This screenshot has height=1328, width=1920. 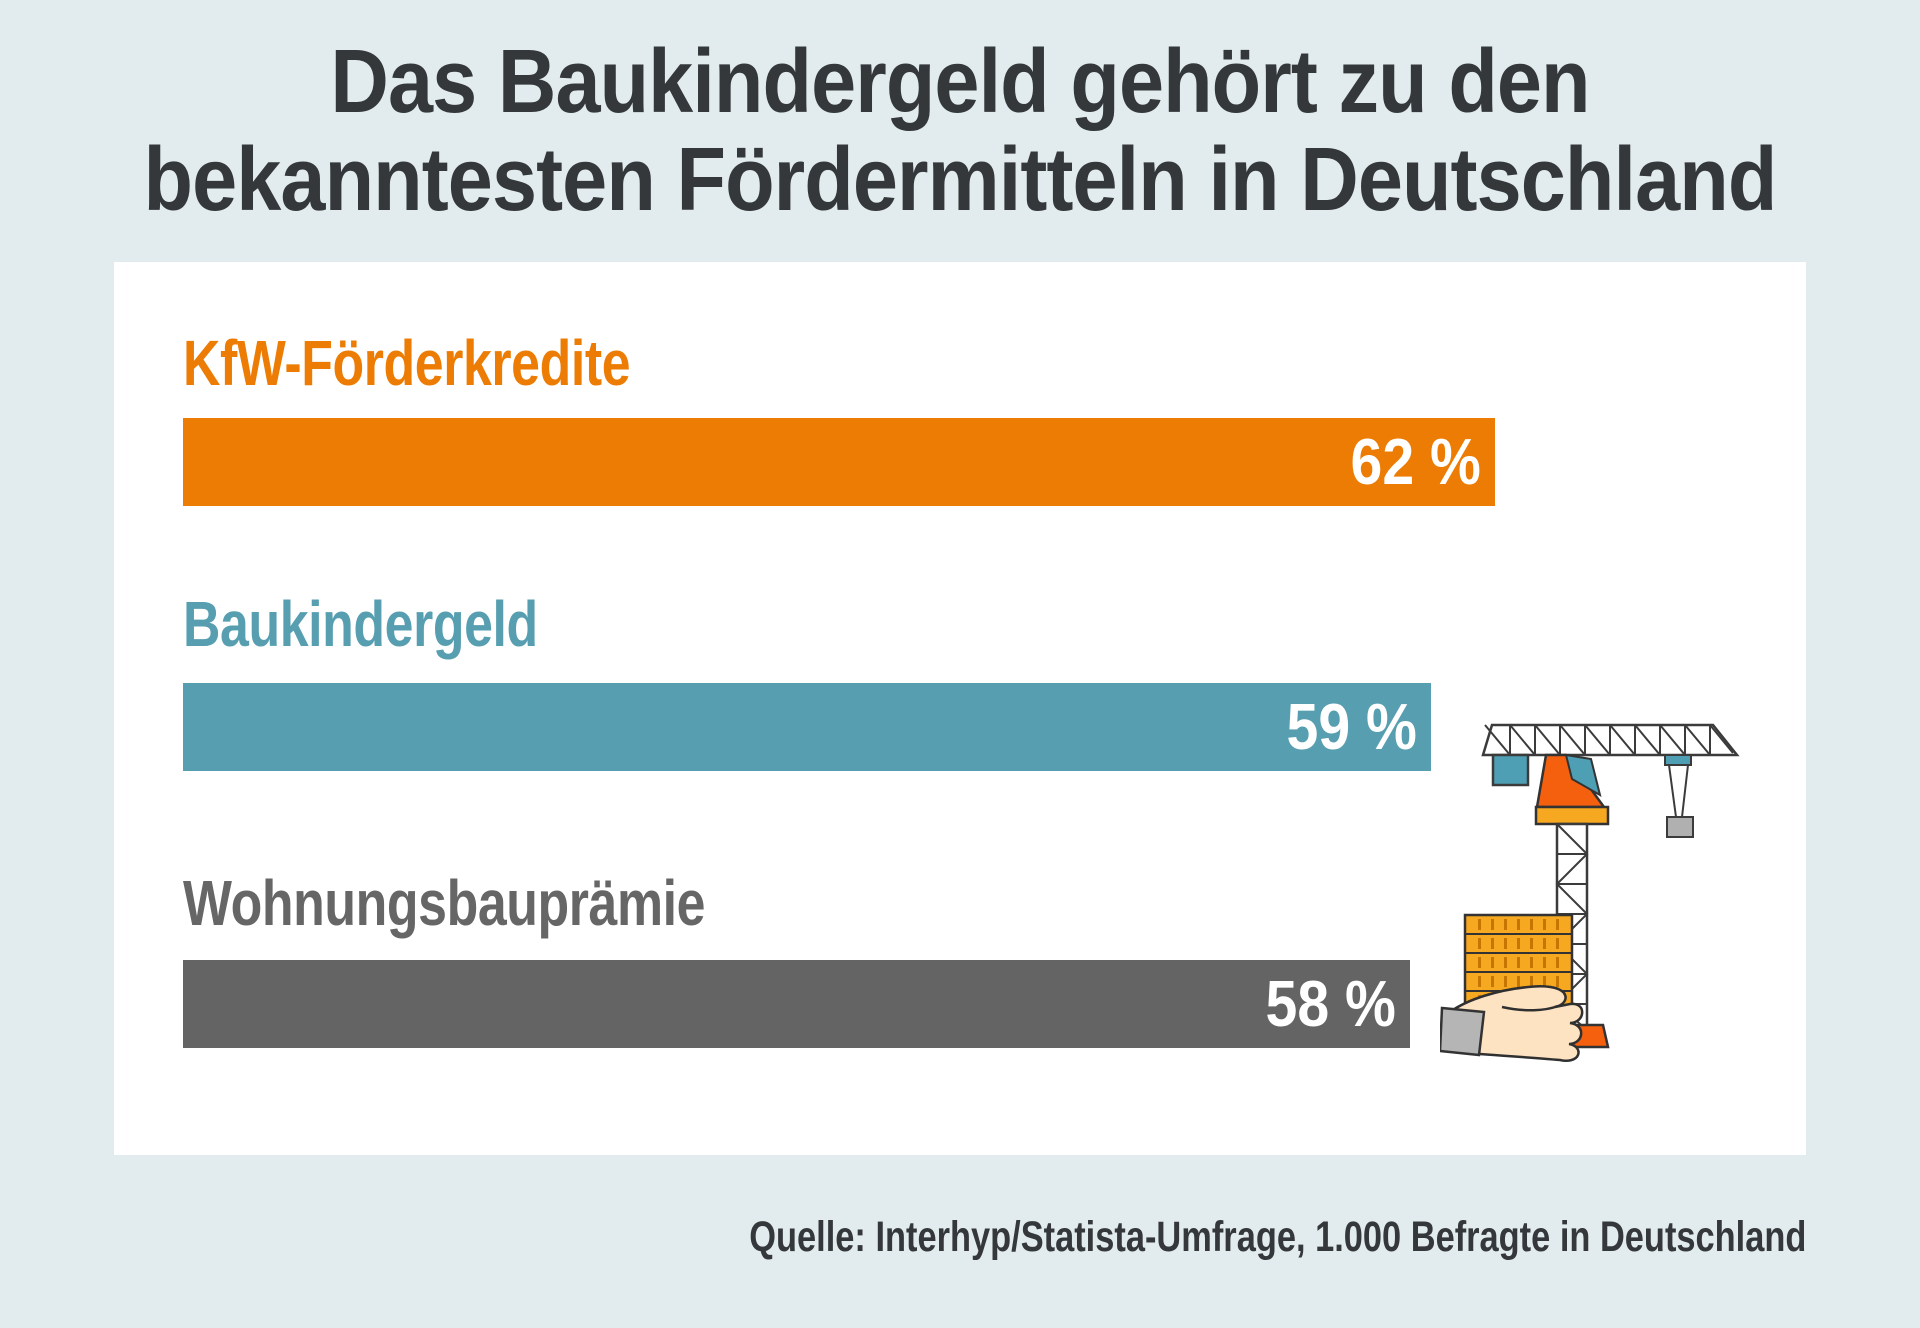 What do you see at coordinates (839, 462) in the screenshot?
I see `bar-kfw-foerderkredite: 62 %` at bounding box center [839, 462].